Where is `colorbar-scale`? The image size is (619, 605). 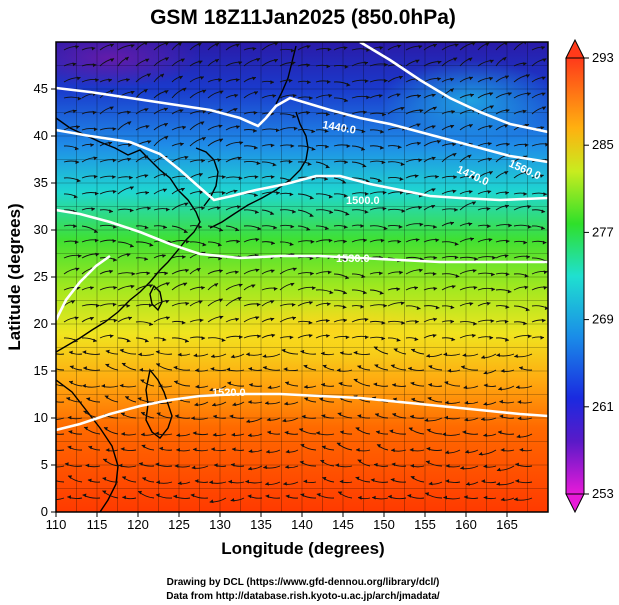 colorbar-scale is located at coordinates (575, 276).